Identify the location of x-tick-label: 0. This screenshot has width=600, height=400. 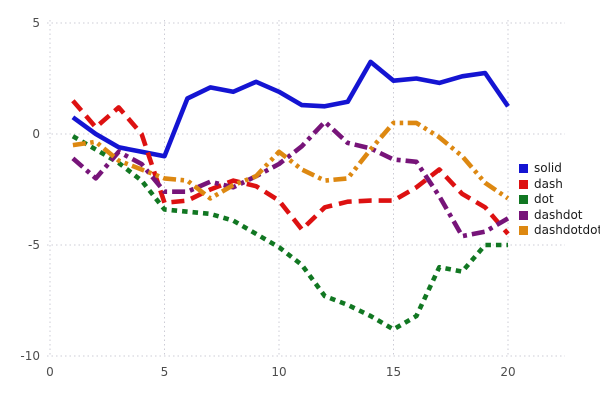
(50, 372).